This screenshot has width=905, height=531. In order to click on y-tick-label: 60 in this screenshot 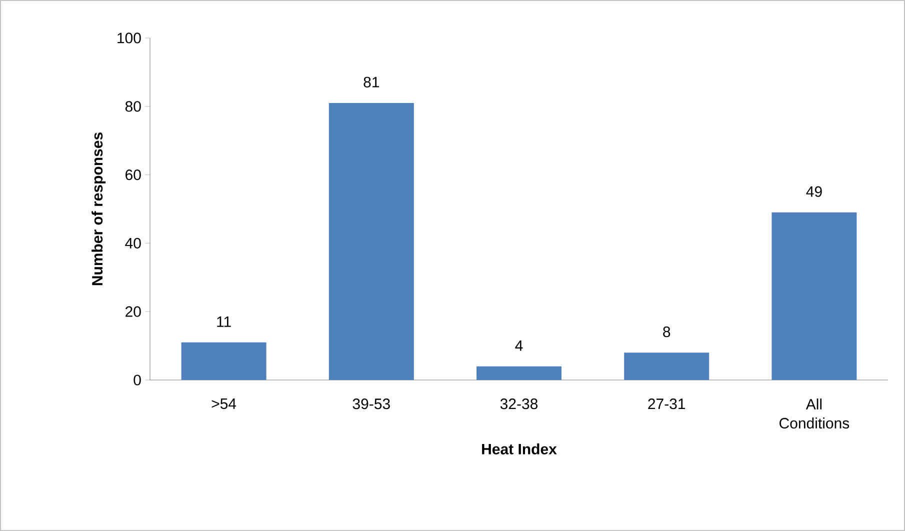, I will do `click(133, 174)`.